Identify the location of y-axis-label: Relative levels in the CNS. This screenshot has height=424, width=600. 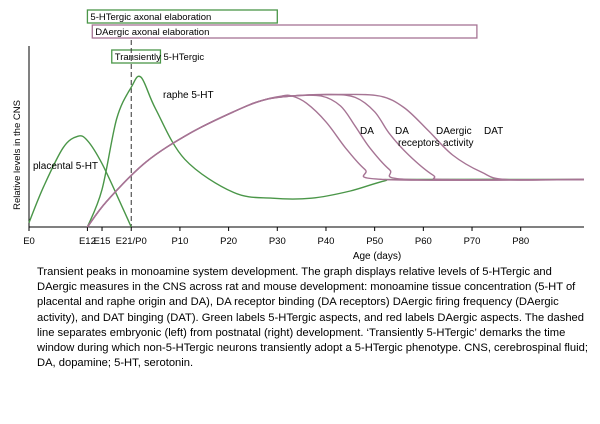
(17, 155).